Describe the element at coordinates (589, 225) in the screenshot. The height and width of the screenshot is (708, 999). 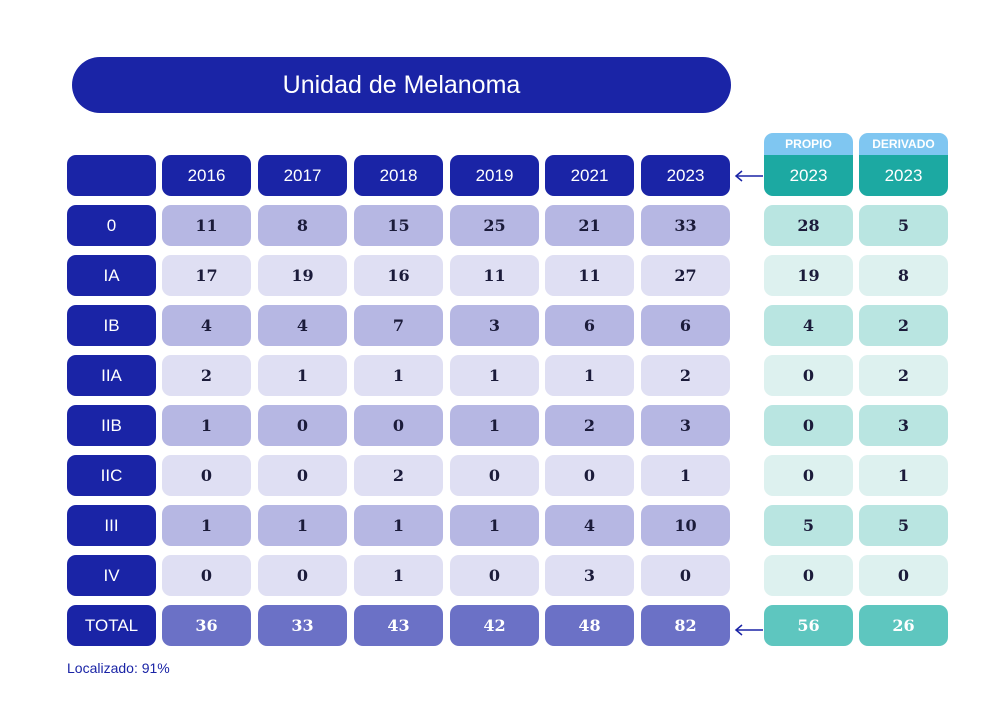
I see `data-cell: 21` at that location.